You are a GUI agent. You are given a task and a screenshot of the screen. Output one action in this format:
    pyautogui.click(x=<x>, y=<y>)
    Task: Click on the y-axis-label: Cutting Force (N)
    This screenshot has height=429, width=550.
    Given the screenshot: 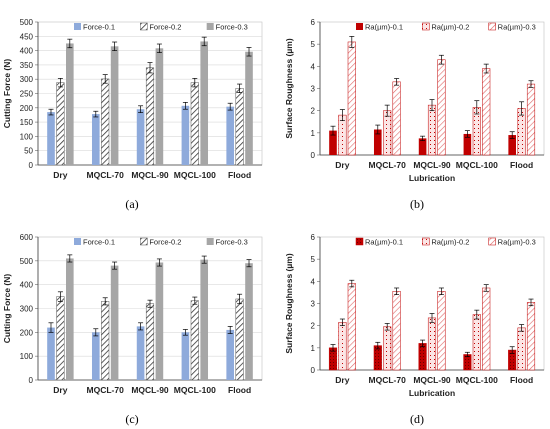 What is the action you would take?
    pyautogui.click(x=7, y=309)
    